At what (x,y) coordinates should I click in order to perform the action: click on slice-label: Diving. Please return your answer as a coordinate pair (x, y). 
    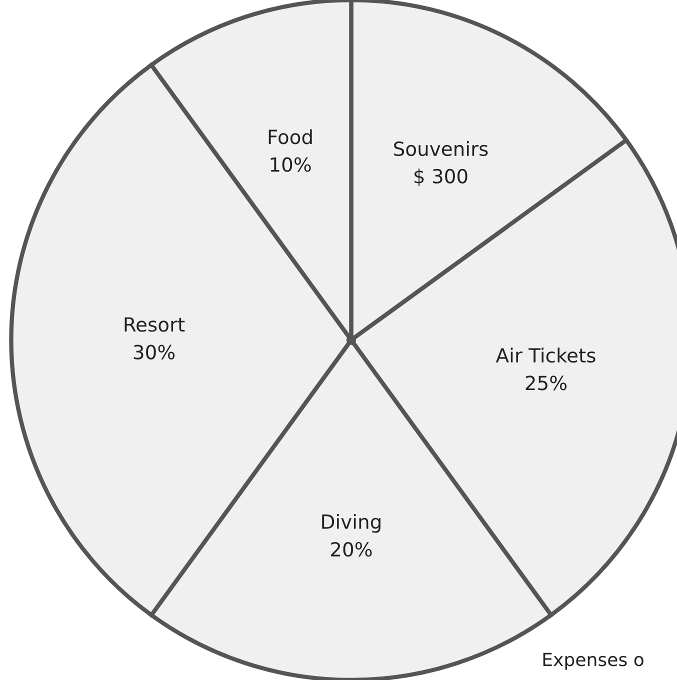
    Looking at the image, I should click on (351, 523).